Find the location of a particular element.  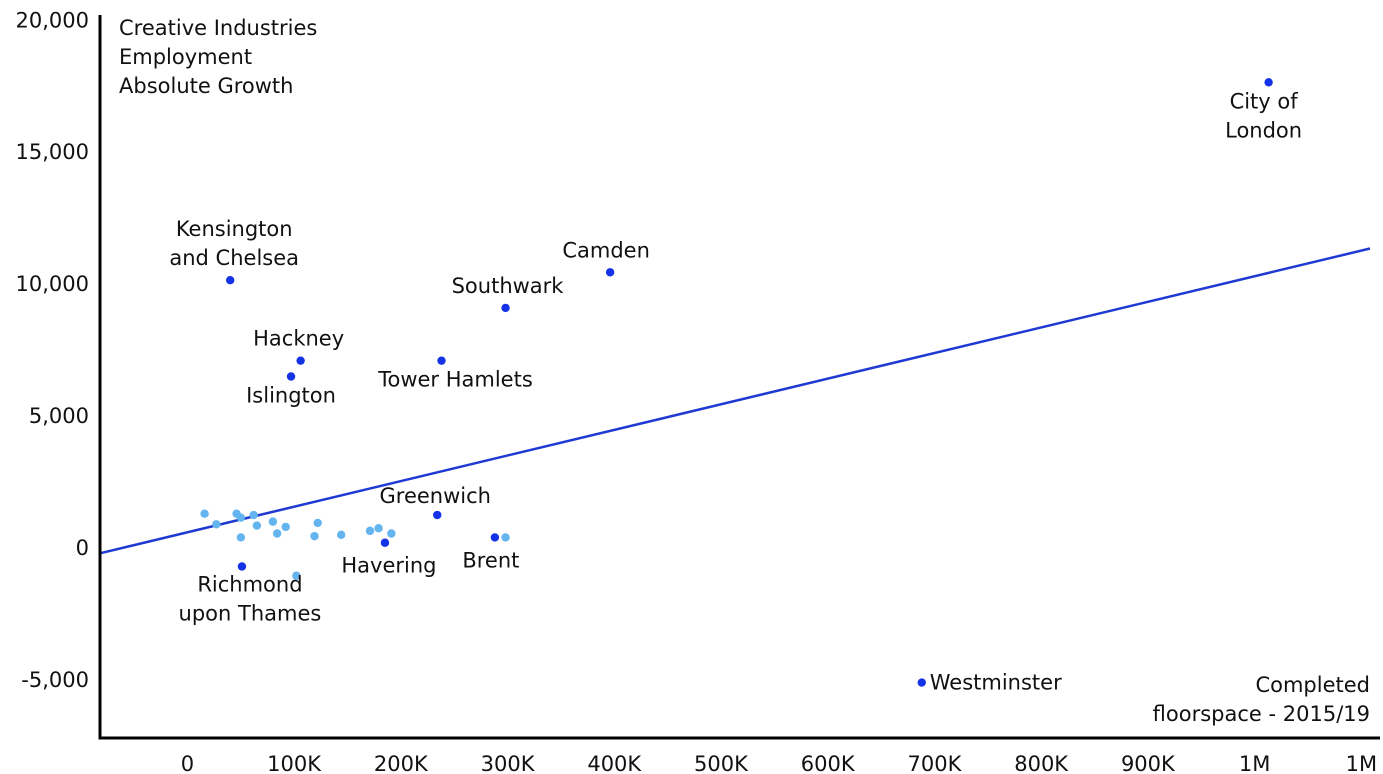

y-axis-label-line: Employment is located at coordinates (185, 57).